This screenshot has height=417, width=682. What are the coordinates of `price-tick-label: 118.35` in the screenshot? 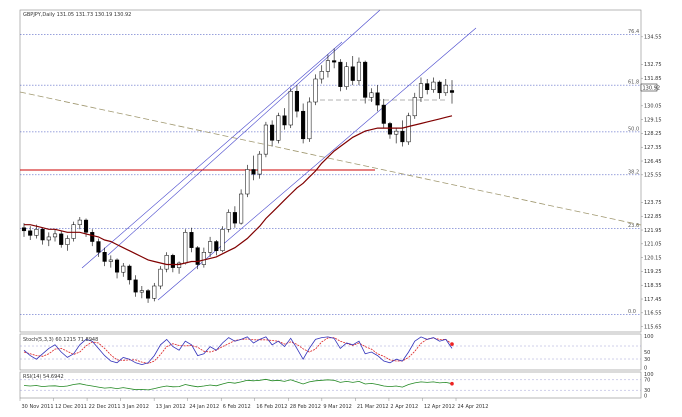 It's located at (653, 286).